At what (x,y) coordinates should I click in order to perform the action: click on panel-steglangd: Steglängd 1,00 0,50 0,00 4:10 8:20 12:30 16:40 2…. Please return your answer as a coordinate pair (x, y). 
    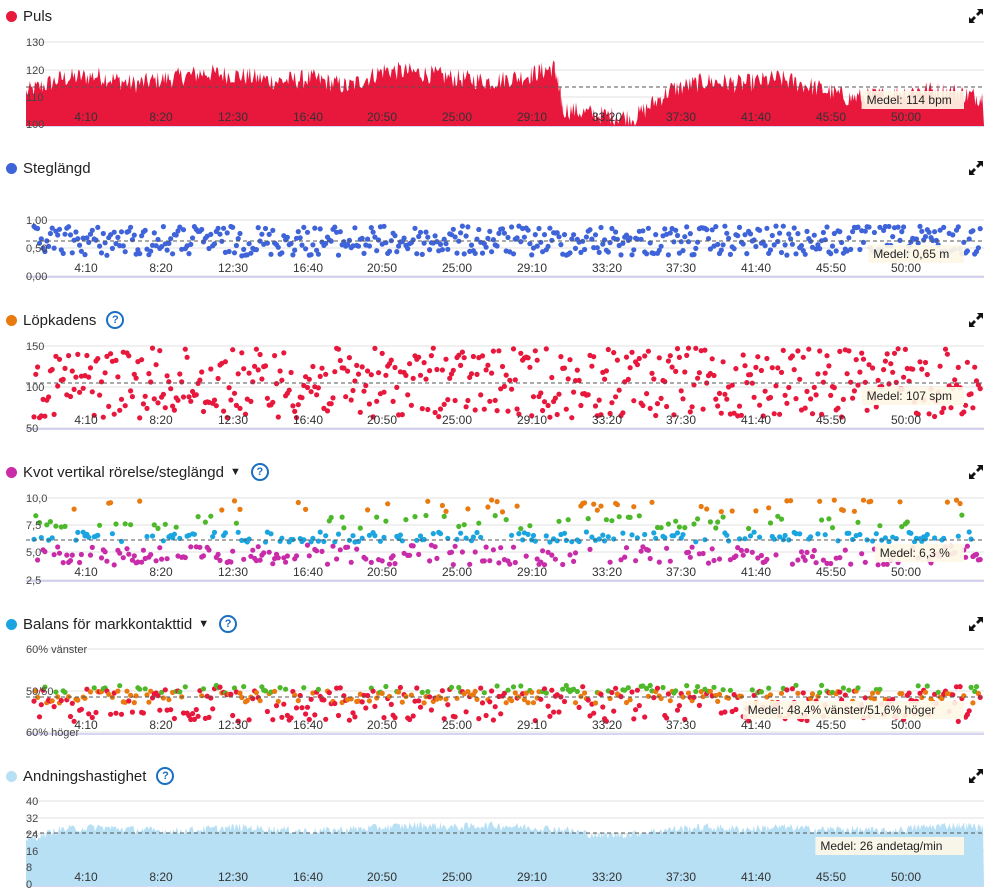
    Looking at the image, I should click on (497, 219).